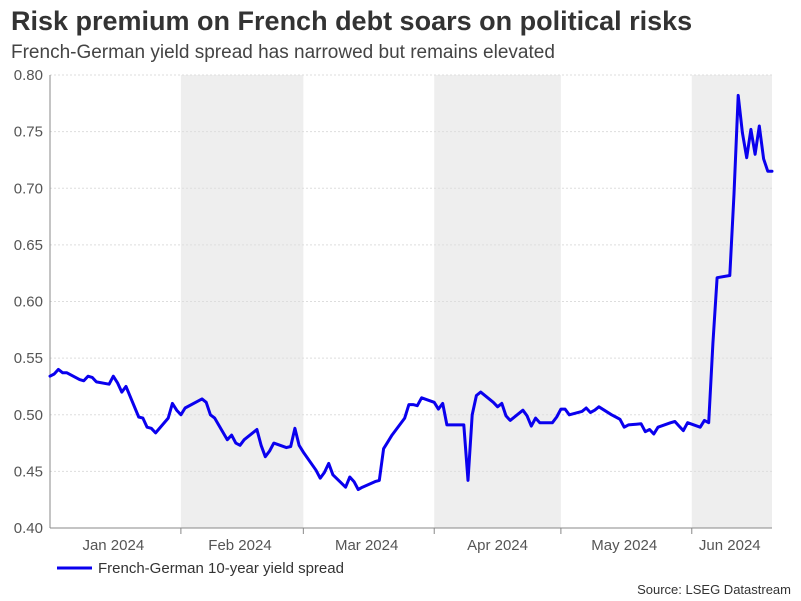 This screenshot has width=801, height=601. What do you see at coordinates (28, 471) in the screenshot?
I see `y-tick-label: 0.45` at bounding box center [28, 471].